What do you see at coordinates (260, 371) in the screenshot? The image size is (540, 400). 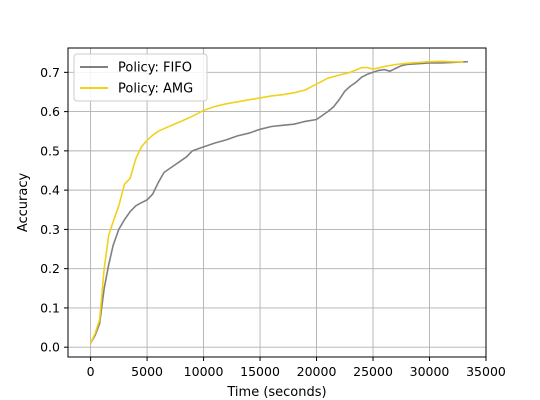 I see `x-tick-label: 15000` at bounding box center [260, 371].